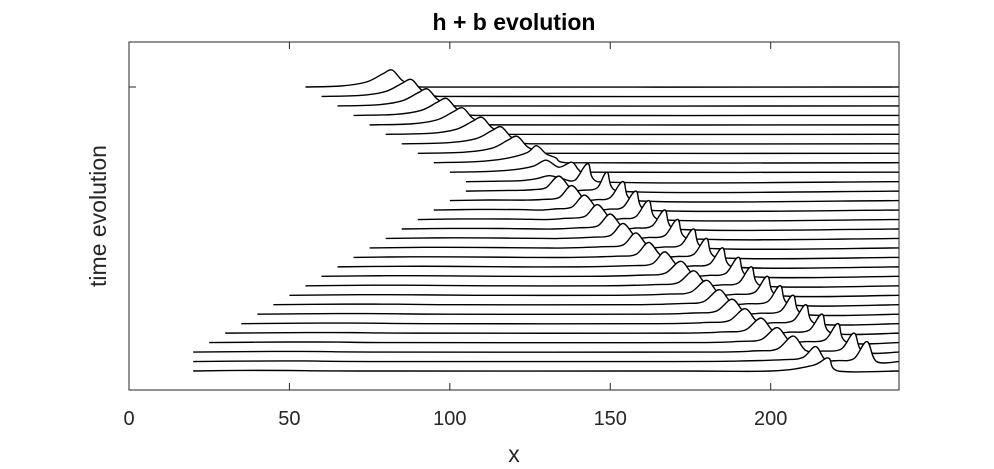 The height and width of the screenshot is (469, 994). What do you see at coordinates (289, 419) in the screenshot?
I see `x-tick-label: 50` at bounding box center [289, 419].